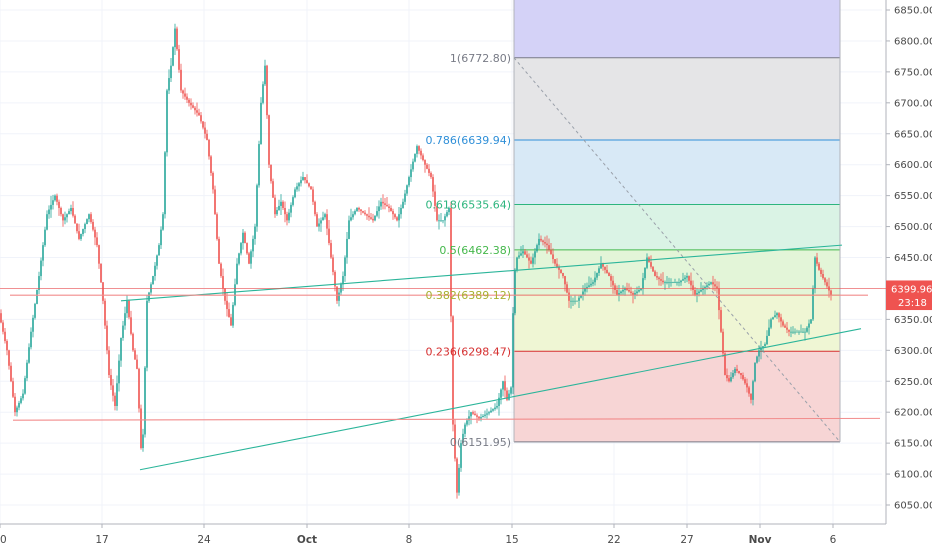 The image size is (932, 550). Describe the element at coordinates (913, 72) in the screenshot. I see `price-tick-label: 6750.00` at that location.